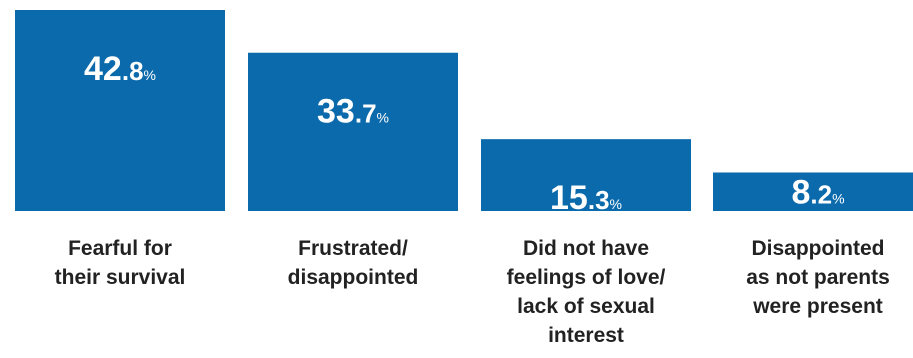  Describe the element at coordinates (599, 200) in the screenshot. I see `value-label-decimal: .3` at that location.